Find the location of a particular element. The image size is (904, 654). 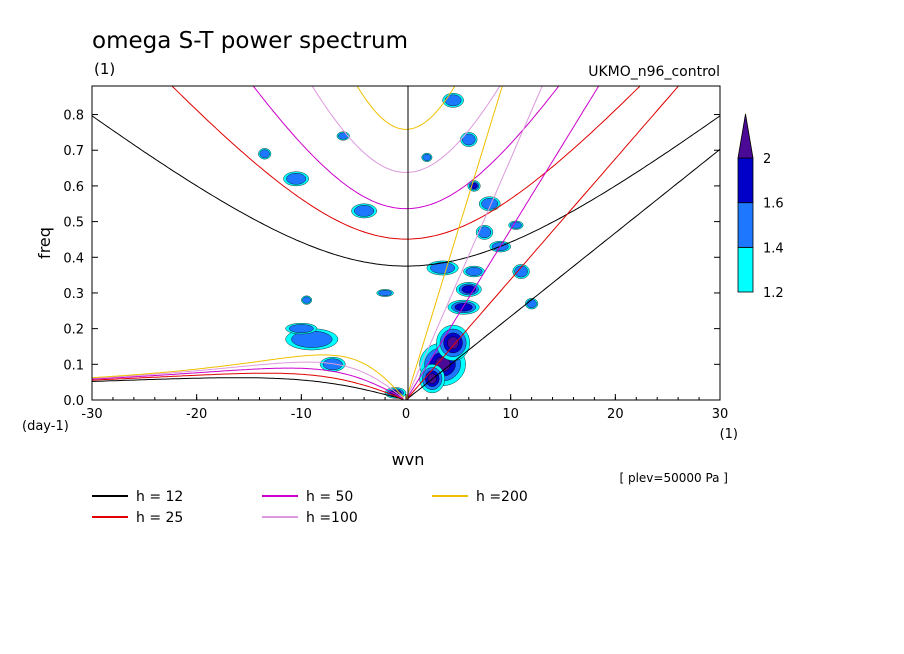

colorbar-label: 2 is located at coordinates (767, 159).